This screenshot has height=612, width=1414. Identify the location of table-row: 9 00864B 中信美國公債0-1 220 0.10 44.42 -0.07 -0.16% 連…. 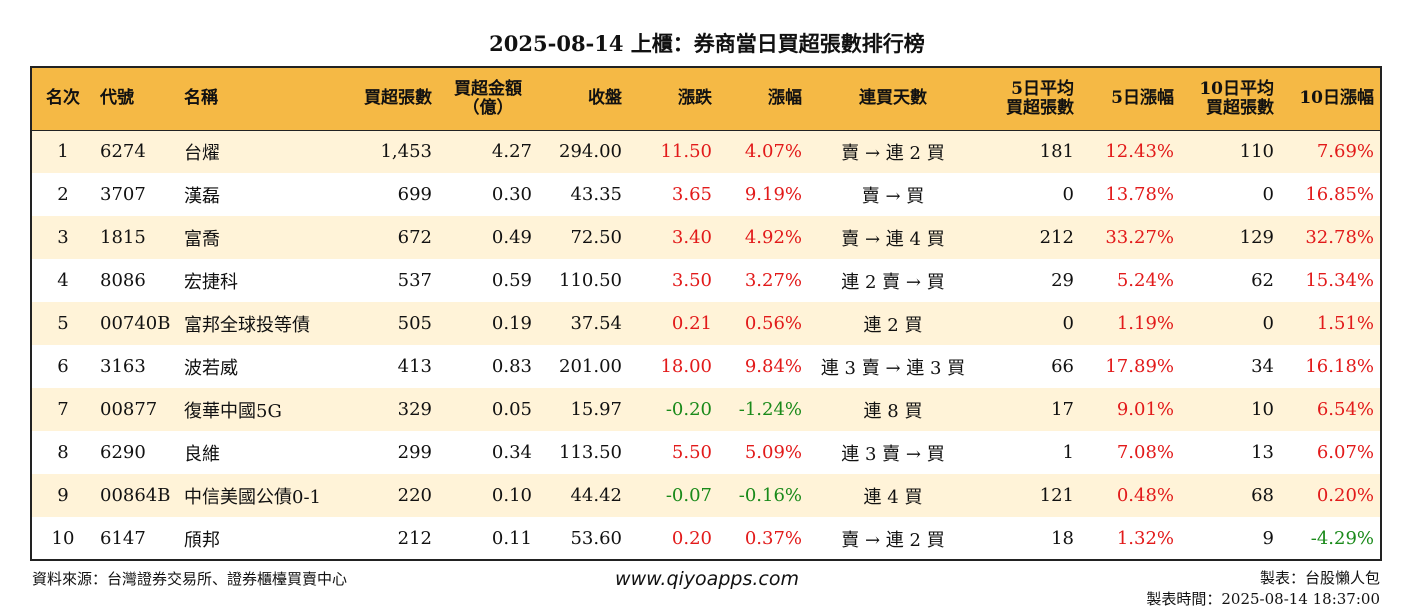
(706, 495).